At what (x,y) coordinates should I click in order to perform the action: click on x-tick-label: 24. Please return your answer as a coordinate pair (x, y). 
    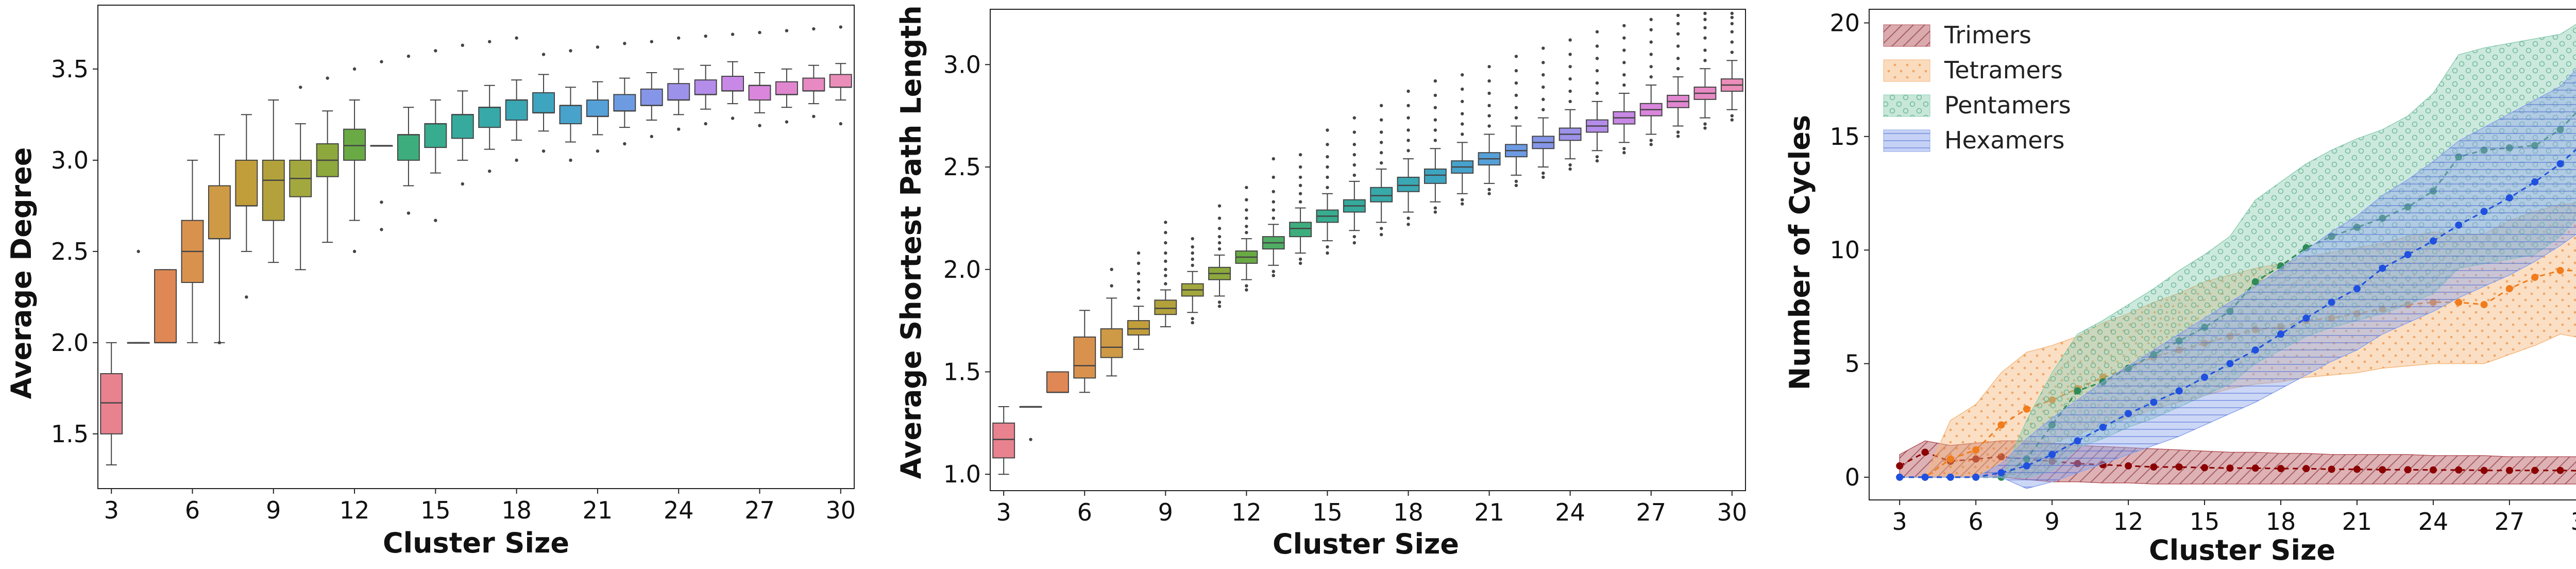
    Looking at the image, I should click on (679, 510).